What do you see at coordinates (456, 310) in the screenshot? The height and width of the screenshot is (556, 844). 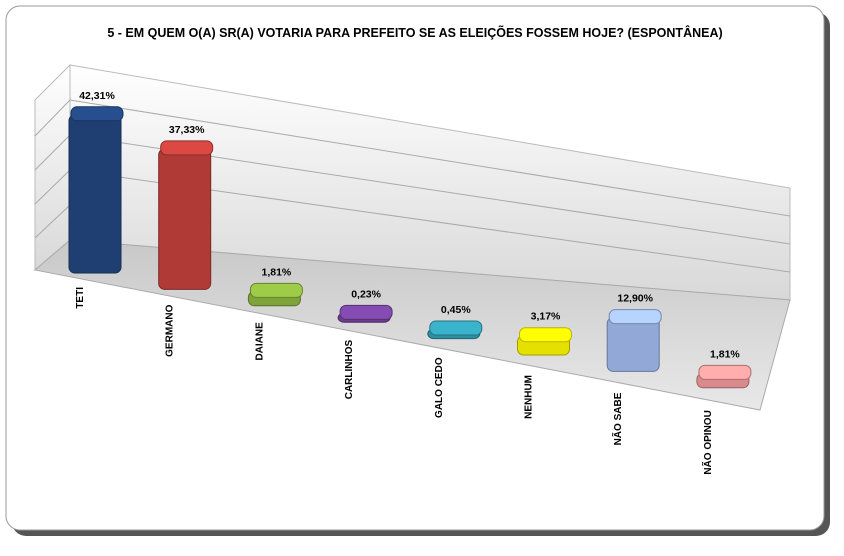 I see `value-label: 0,45%` at bounding box center [456, 310].